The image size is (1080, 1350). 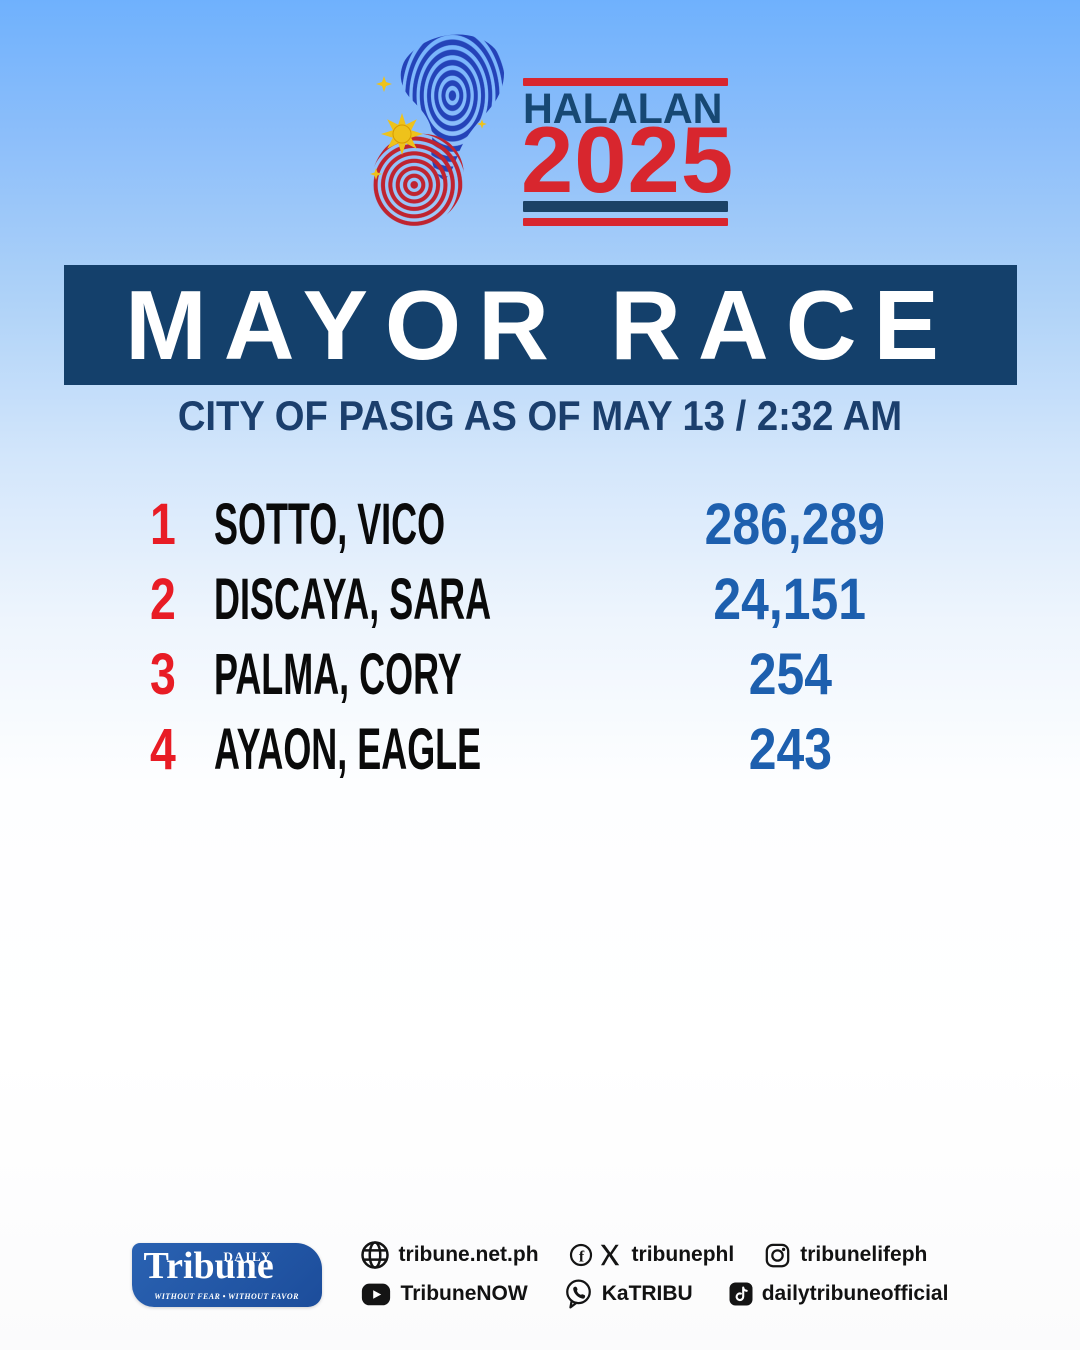 What do you see at coordinates (581, 1257) in the screenshot?
I see `svg-text: f` at bounding box center [581, 1257].